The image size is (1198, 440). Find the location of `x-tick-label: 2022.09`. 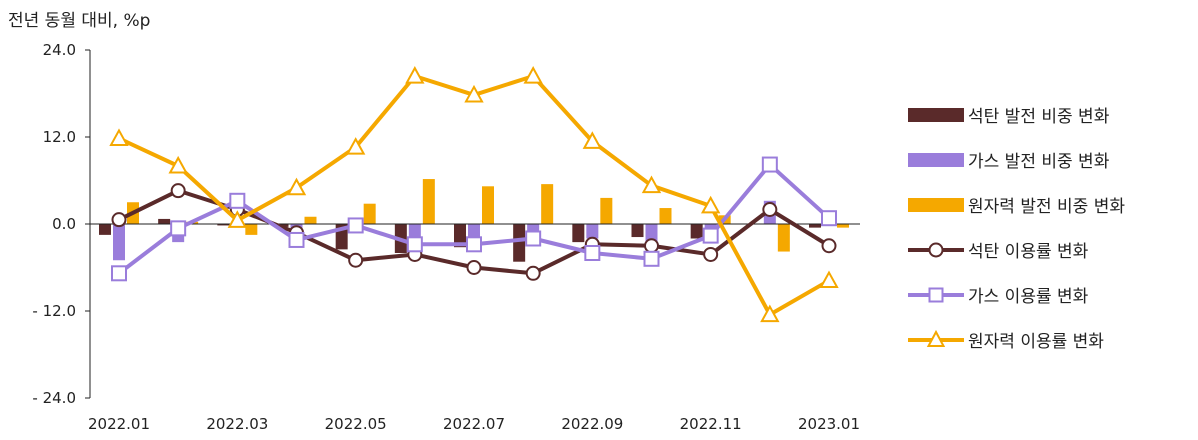

x-tick-label: 2022.09 is located at coordinates (592, 424).